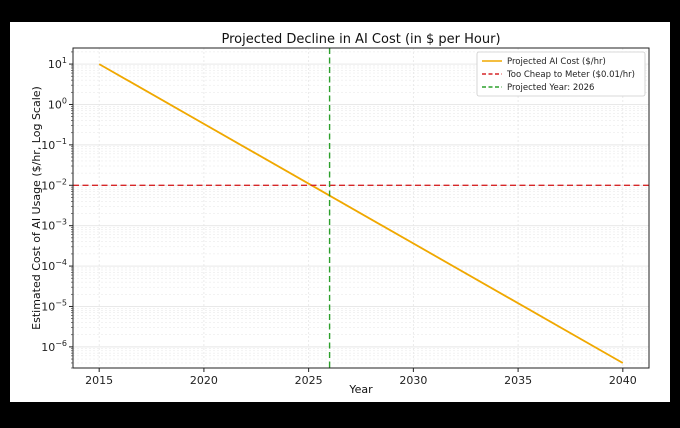 The width and height of the screenshot is (680, 428). What do you see at coordinates (570, 75) in the screenshot?
I see `legend-label: Too Cheap to Meter ($0.01/hr)` at bounding box center [570, 75].